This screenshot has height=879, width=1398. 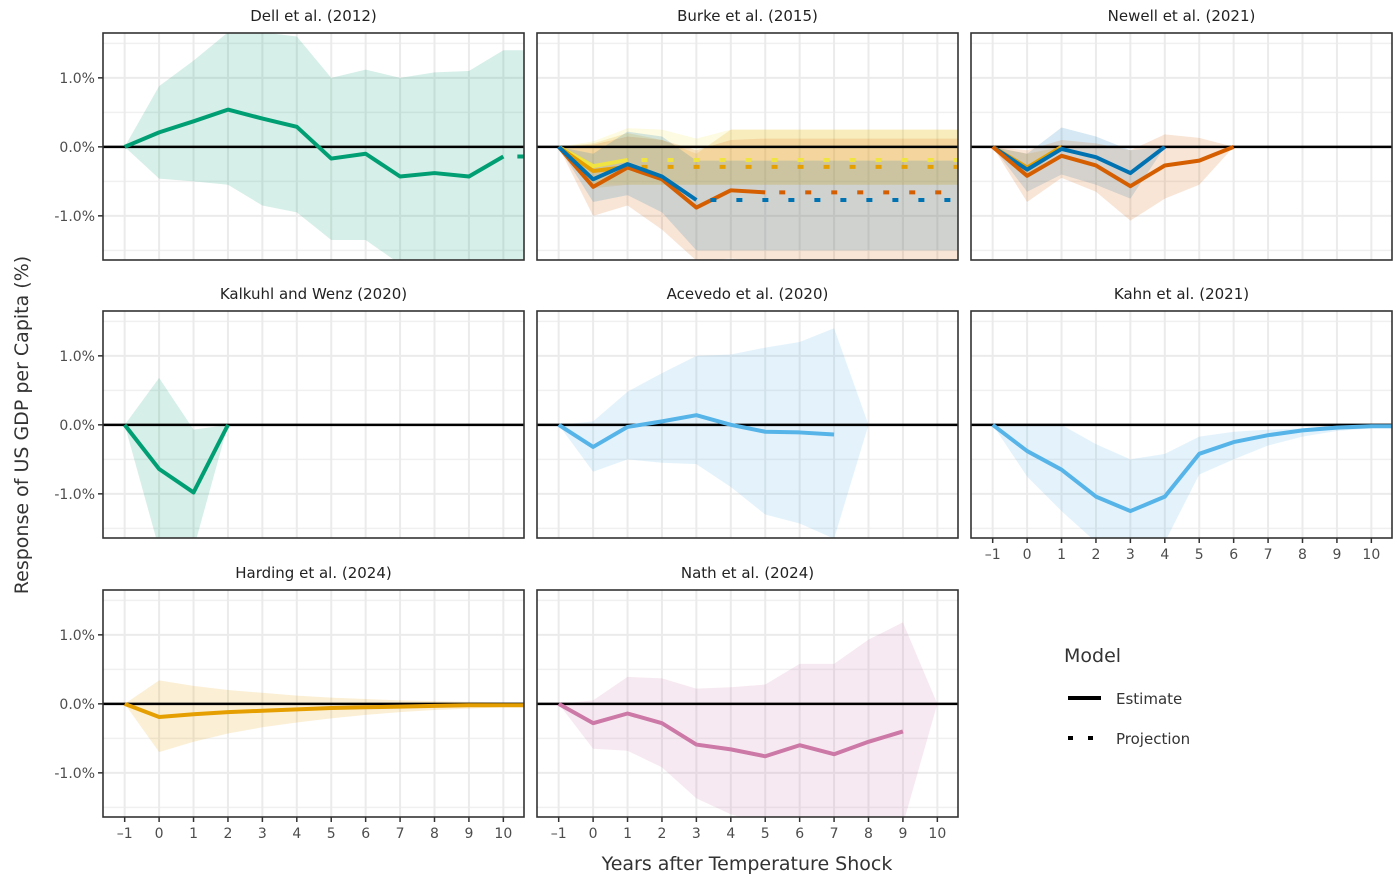 I want to click on y-axis-title: Response of US GDP per Capita (%), so click(x=22, y=425).